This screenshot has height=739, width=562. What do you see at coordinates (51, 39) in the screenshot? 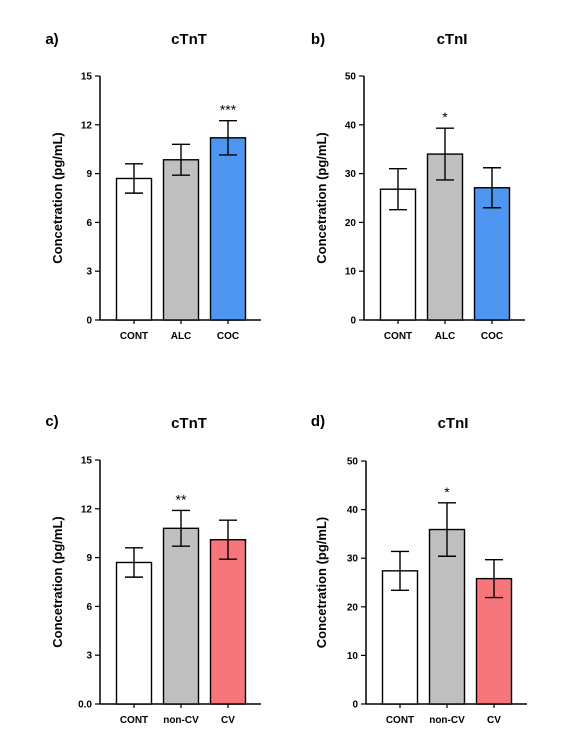
I see `panel-letter: a)` at bounding box center [51, 39].